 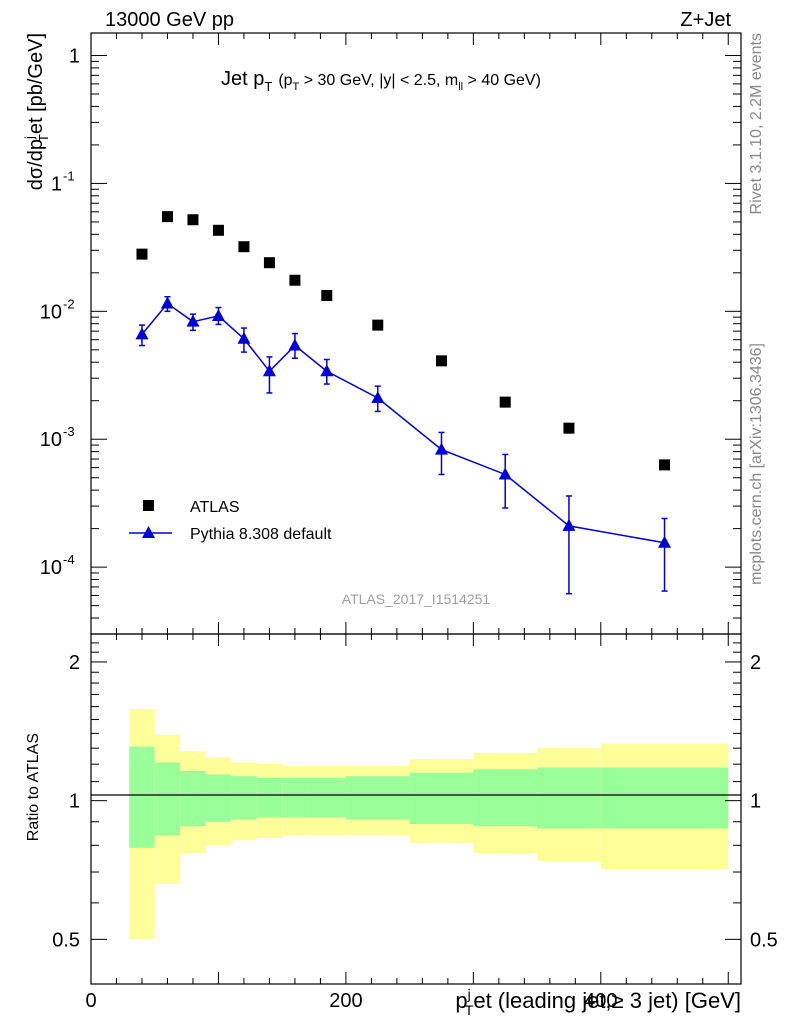 I want to click on y-axis-label-ratio: Ratio to ATLAS, so click(x=33, y=787).